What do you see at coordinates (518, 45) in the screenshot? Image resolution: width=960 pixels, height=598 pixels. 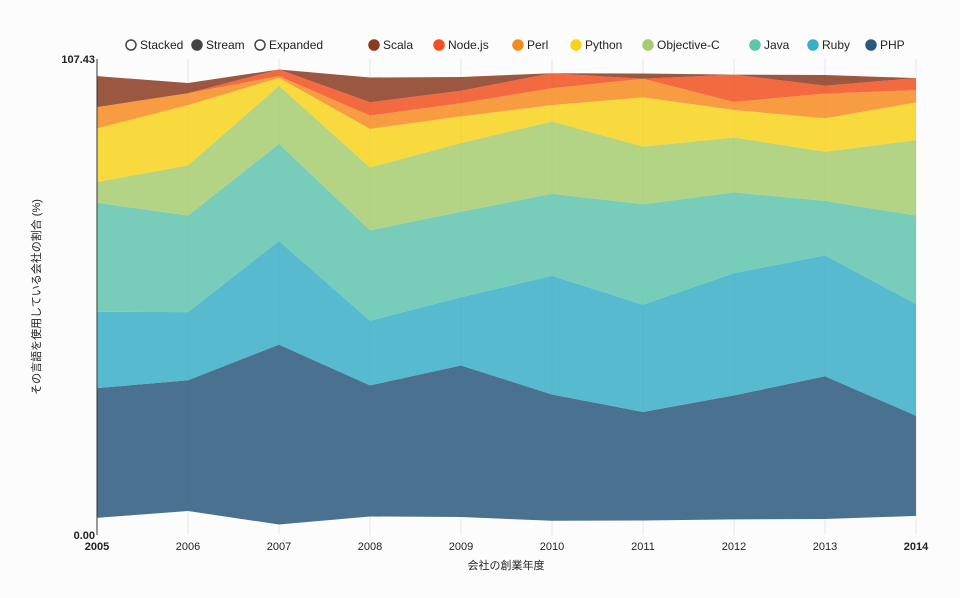 I see `legend-swatch-perl` at bounding box center [518, 45].